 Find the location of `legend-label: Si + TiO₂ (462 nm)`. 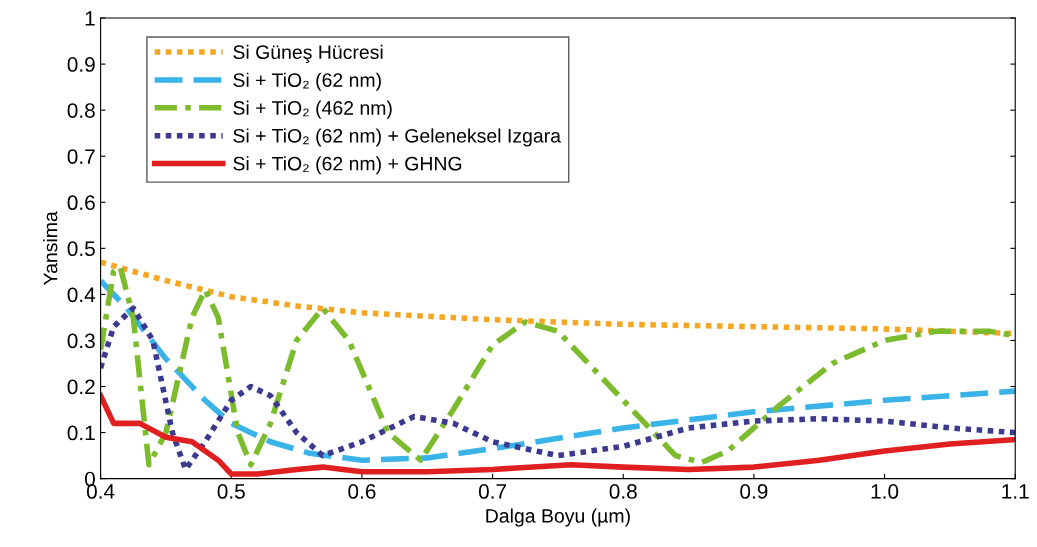

legend-label: Si + TiO₂ (462 nm) is located at coordinates (312, 109).